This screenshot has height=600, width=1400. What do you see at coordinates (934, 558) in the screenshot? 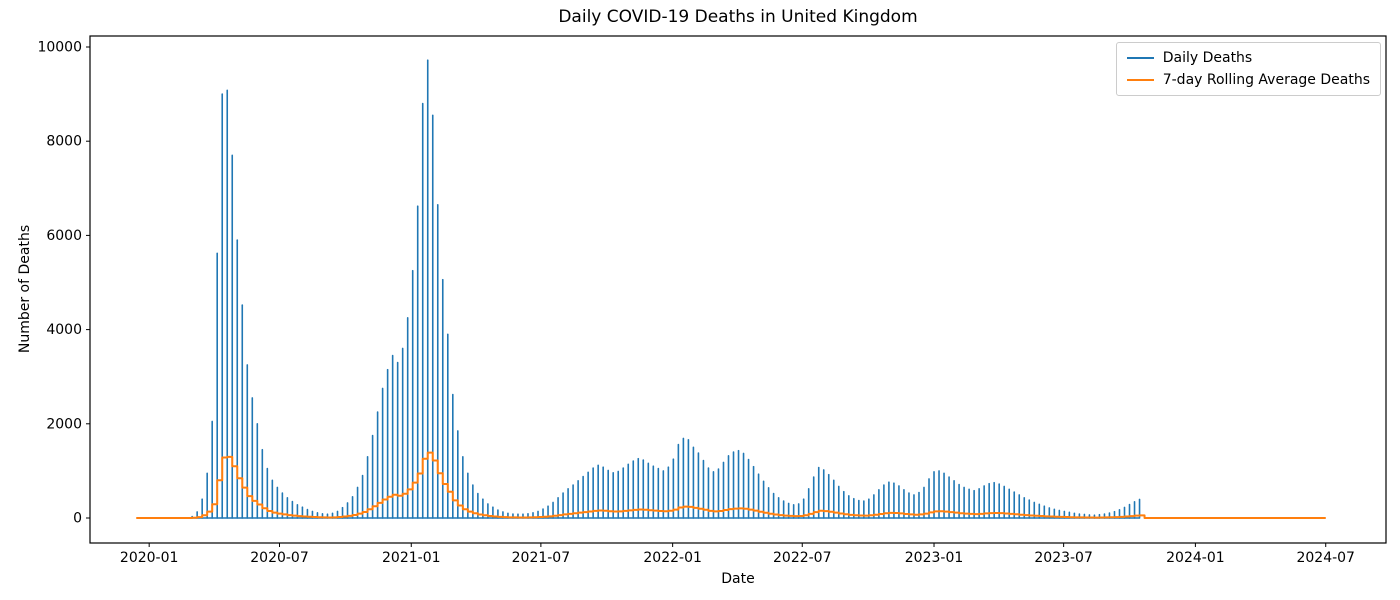
I see `svg-text: 2023-01` at bounding box center [934, 558].